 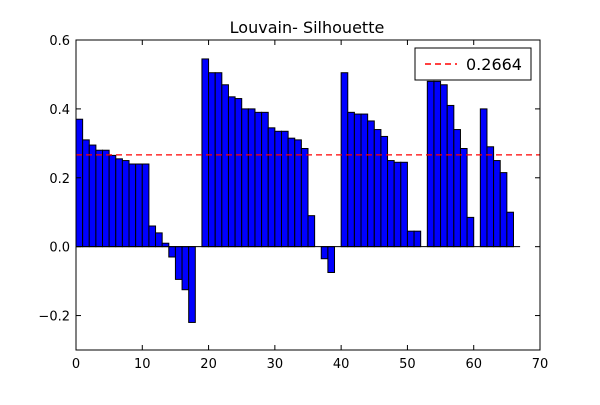 What do you see at coordinates (142, 364) in the screenshot?
I see `x-tick-label: 10` at bounding box center [142, 364].